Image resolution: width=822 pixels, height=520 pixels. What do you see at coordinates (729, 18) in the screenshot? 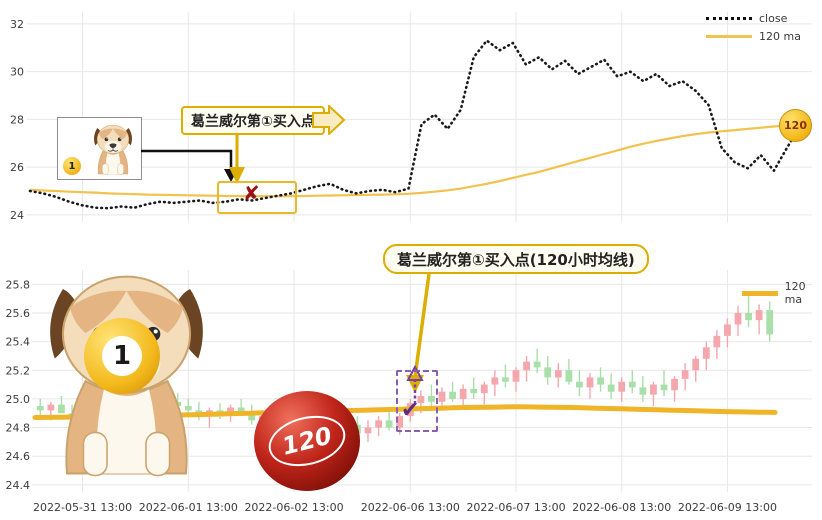
I see `close-line-swatch` at bounding box center [729, 18].